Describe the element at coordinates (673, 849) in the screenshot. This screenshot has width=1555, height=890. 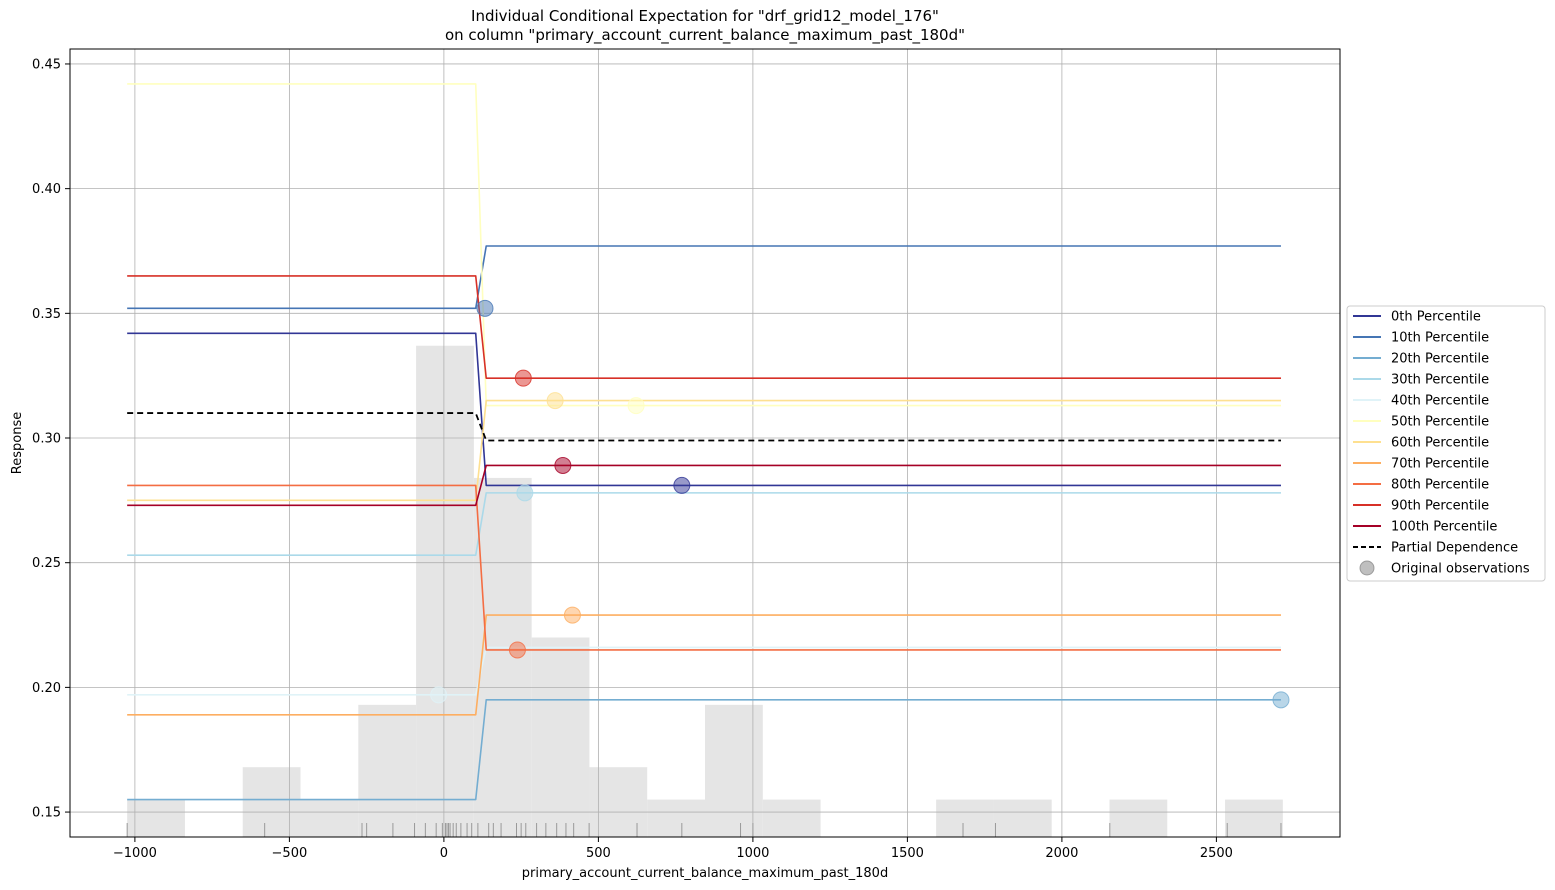
I see `x-axis-ticks: −1000 −500 0 500 1000 1500 2000 2500` at that location.